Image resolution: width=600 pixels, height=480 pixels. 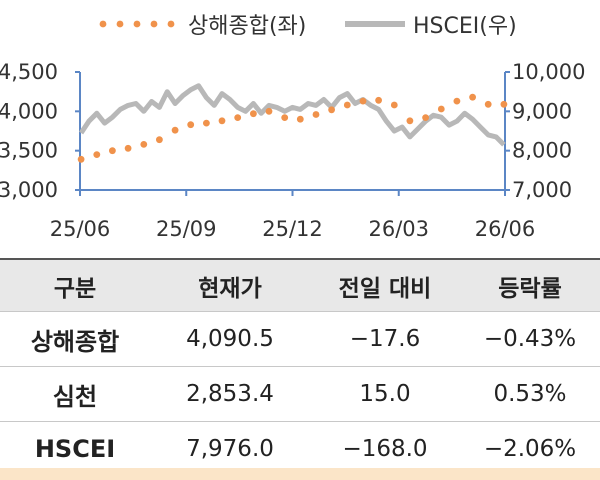 What do you see at coordinates (385, 394) in the screenshot?
I see `row-change: 15.0` at bounding box center [385, 394].